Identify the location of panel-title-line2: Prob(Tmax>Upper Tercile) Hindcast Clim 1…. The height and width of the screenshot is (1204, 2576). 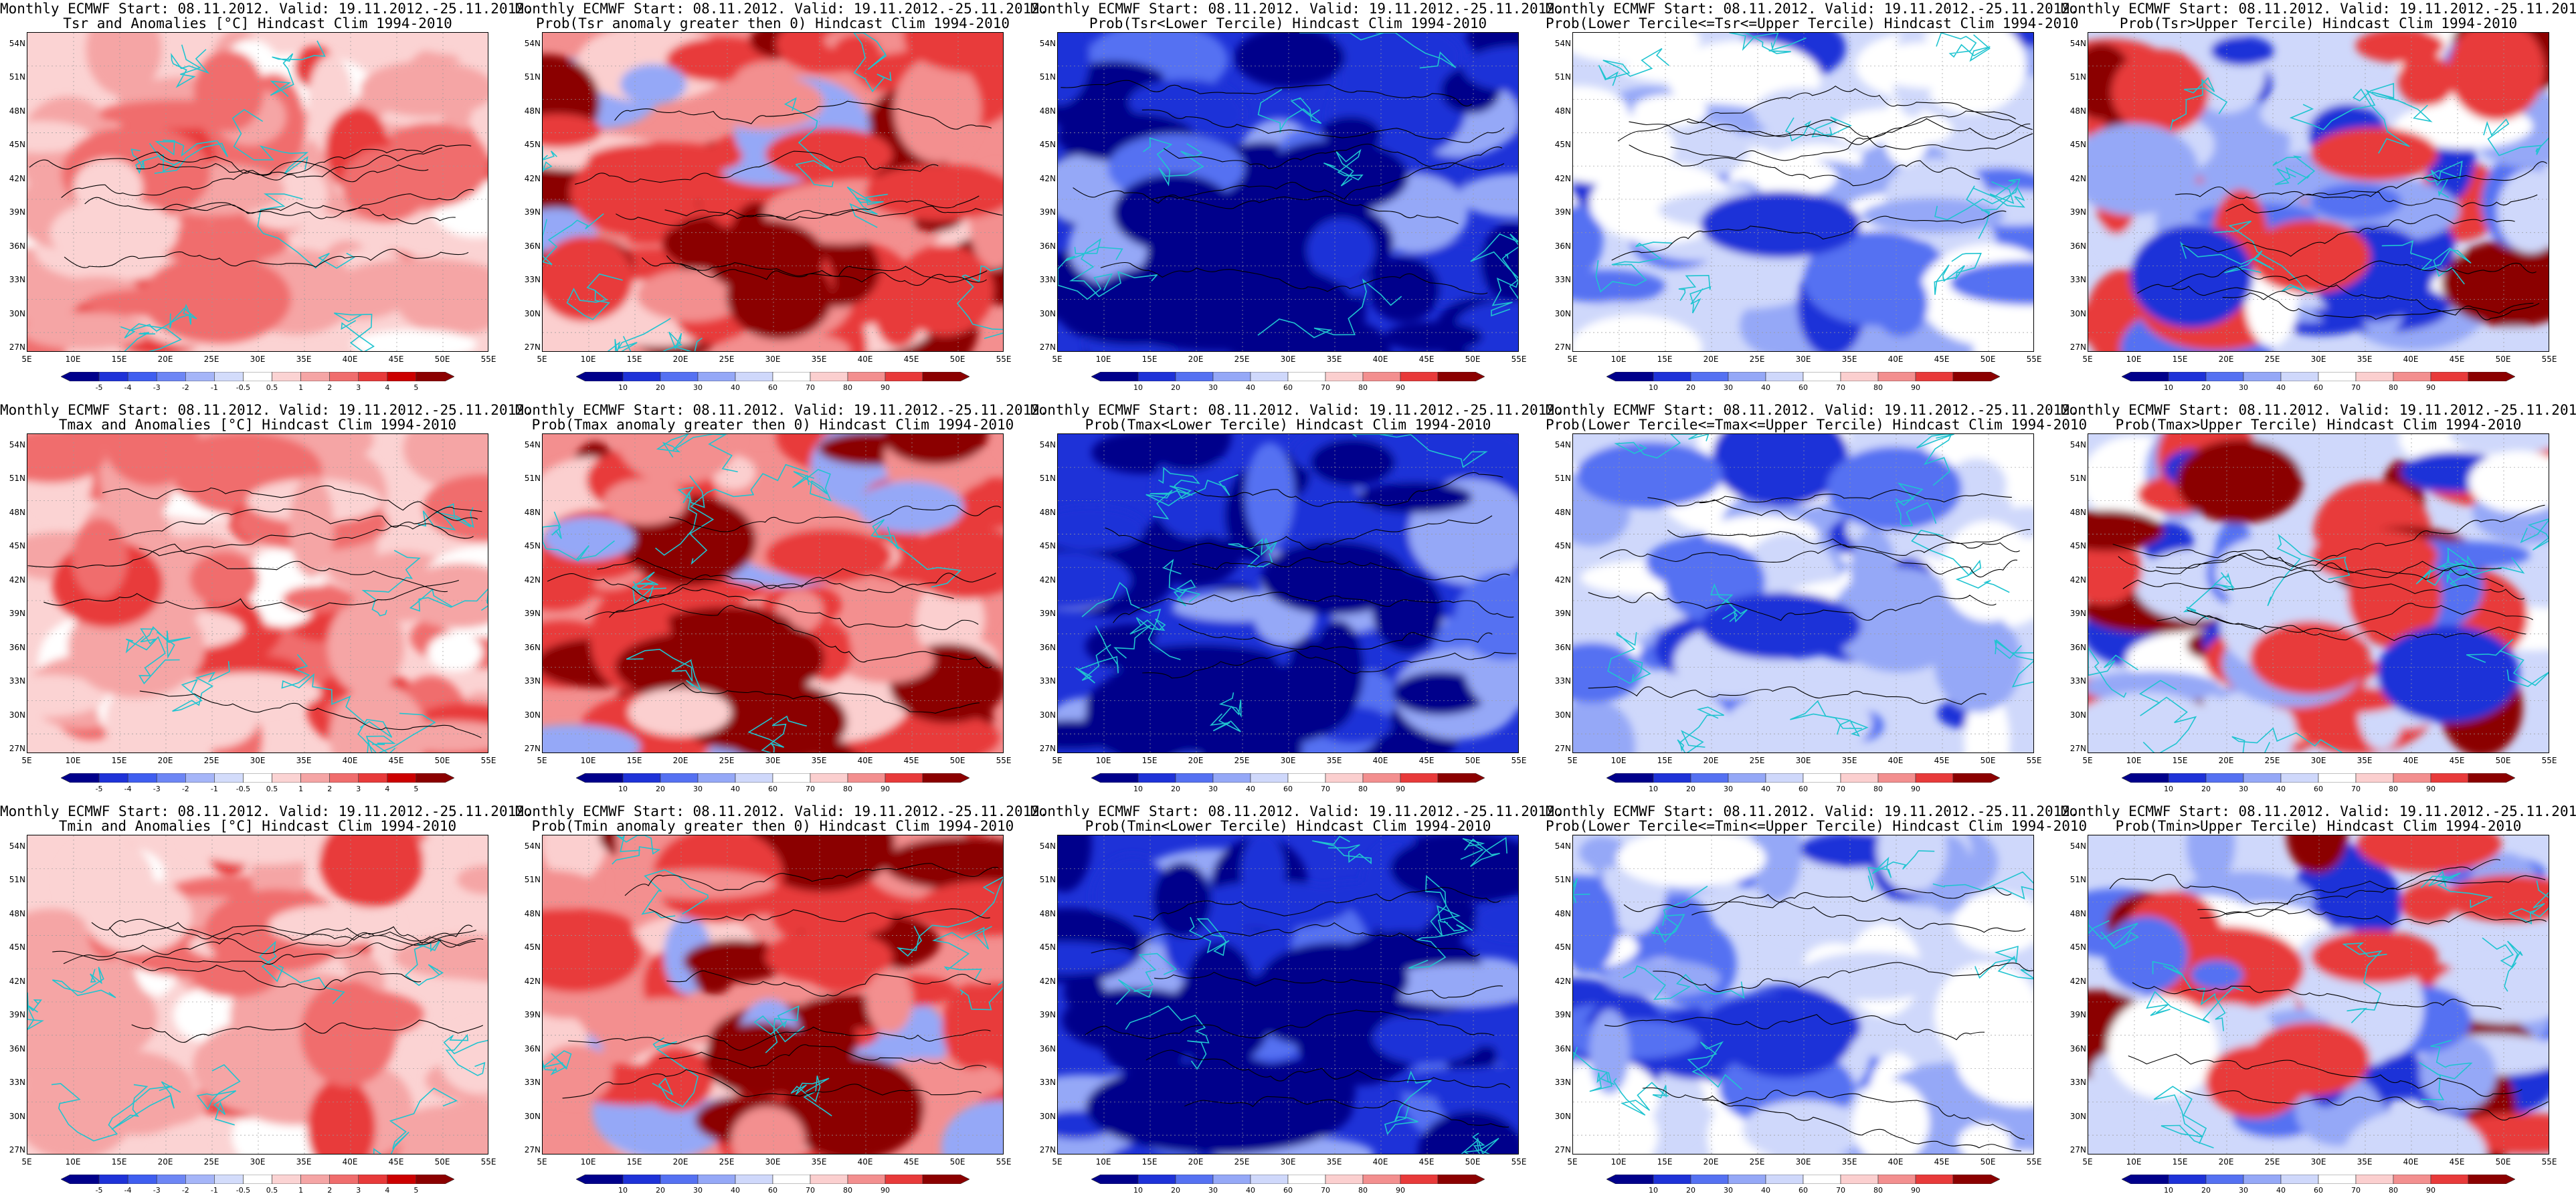
(2318, 425).